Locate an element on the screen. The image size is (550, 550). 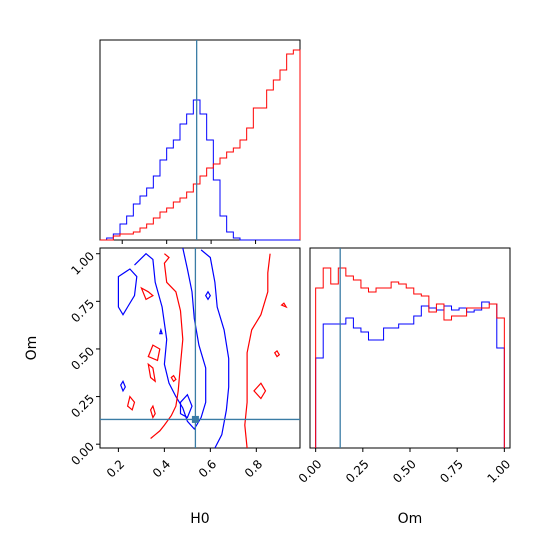
h0-marginal-panel is located at coordinates (200, 141).